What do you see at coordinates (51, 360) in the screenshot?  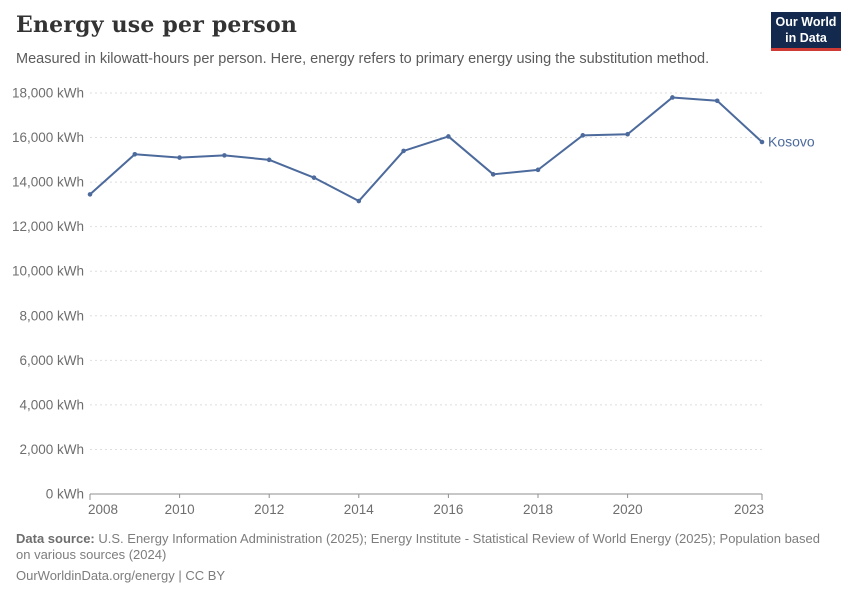 I see `y-axis-tick-label: 6,000 kWh` at bounding box center [51, 360].